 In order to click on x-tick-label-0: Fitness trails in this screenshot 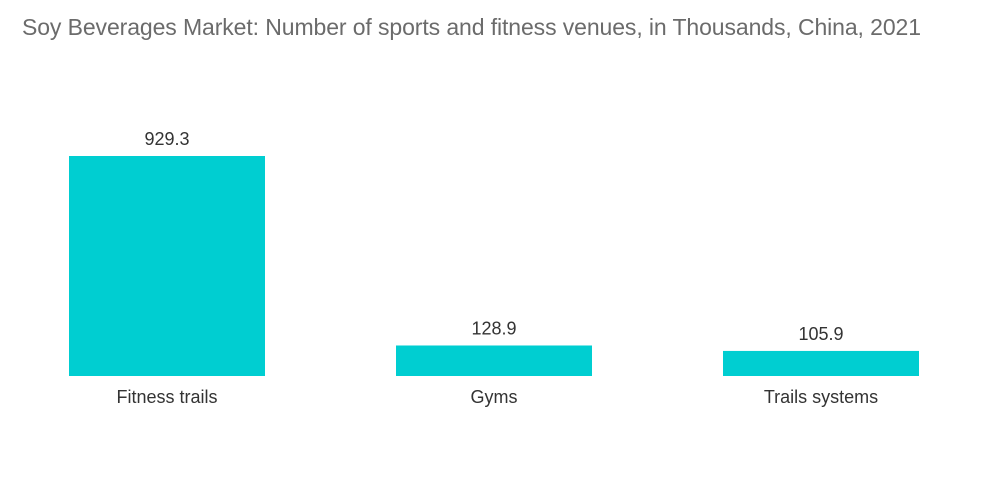, I will do `click(166, 397)`.